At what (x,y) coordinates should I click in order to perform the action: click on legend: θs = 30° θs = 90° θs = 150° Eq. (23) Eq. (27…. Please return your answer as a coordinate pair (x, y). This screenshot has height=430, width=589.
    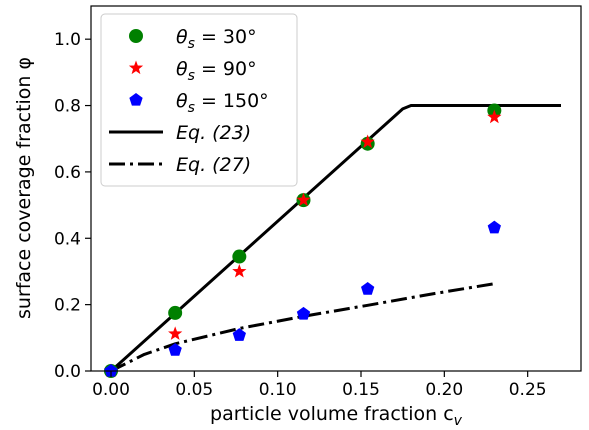
    Looking at the image, I should click on (199, 100).